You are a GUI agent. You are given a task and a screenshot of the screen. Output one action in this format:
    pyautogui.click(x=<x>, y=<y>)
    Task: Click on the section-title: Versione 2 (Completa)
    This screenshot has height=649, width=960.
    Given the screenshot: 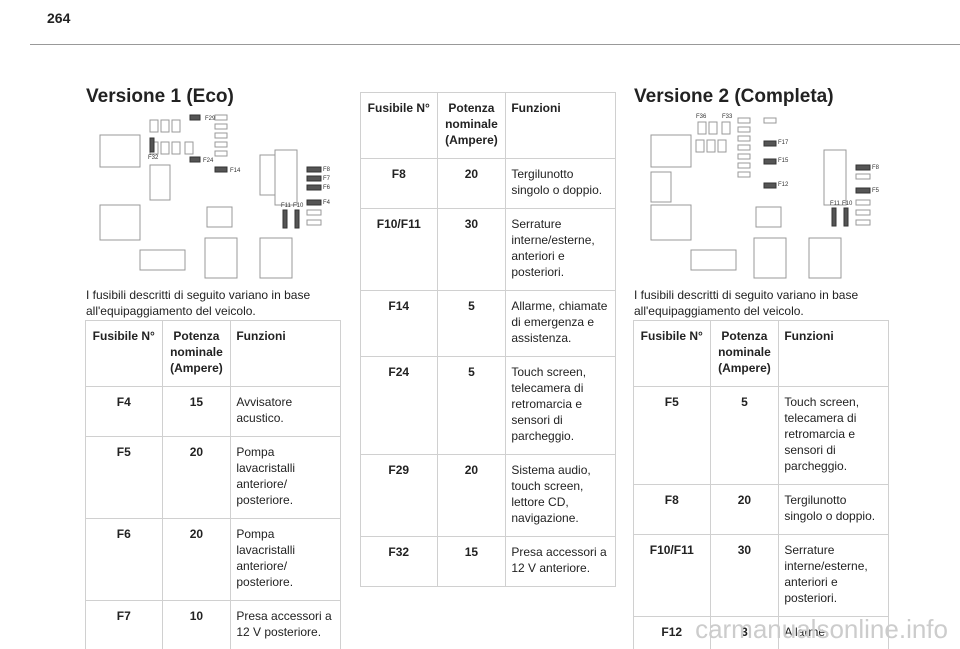 What is the action you would take?
    pyautogui.click(x=734, y=96)
    